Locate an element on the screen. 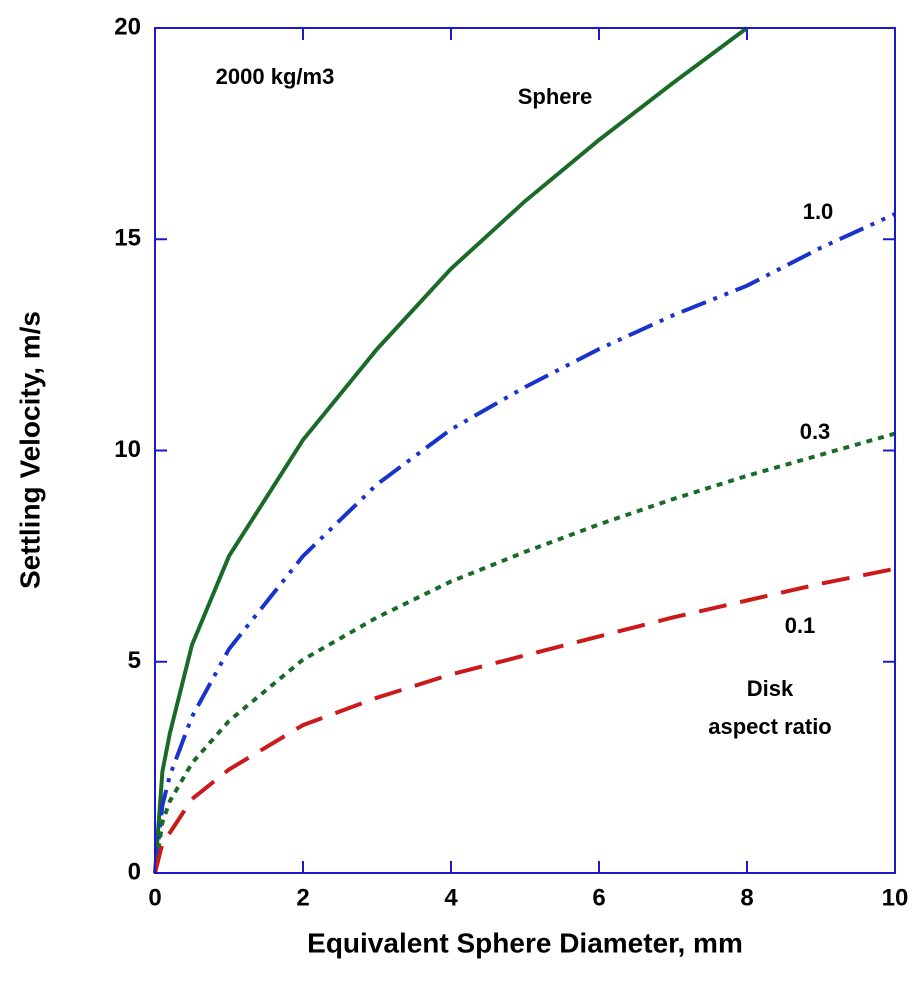 The height and width of the screenshot is (986, 919). series-label: 0.3 is located at coordinates (815, 431).